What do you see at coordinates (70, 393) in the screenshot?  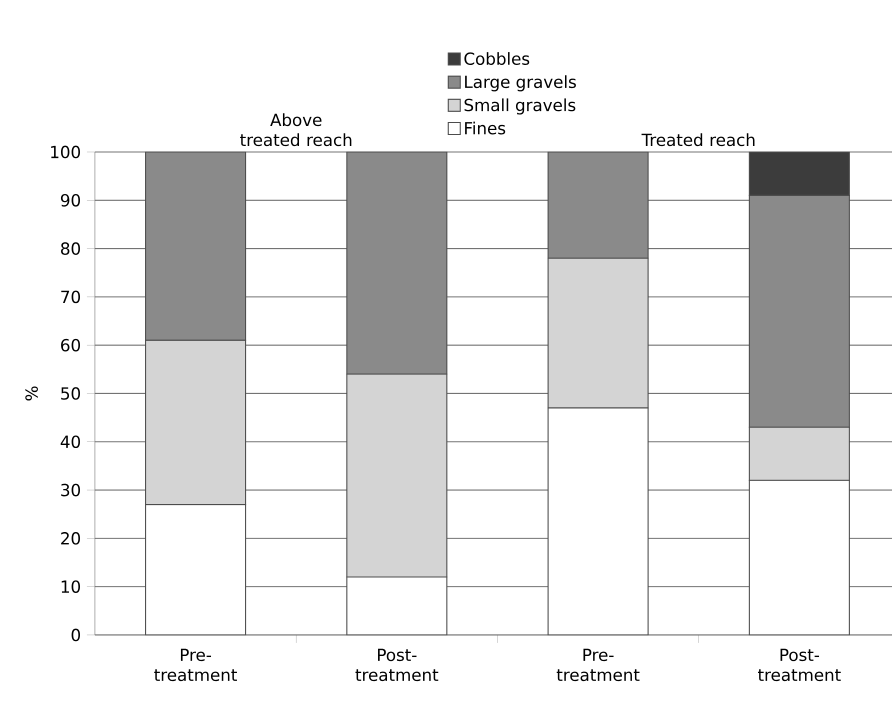 I see `y-tick-label: 50` at bounding box center [70, 393].